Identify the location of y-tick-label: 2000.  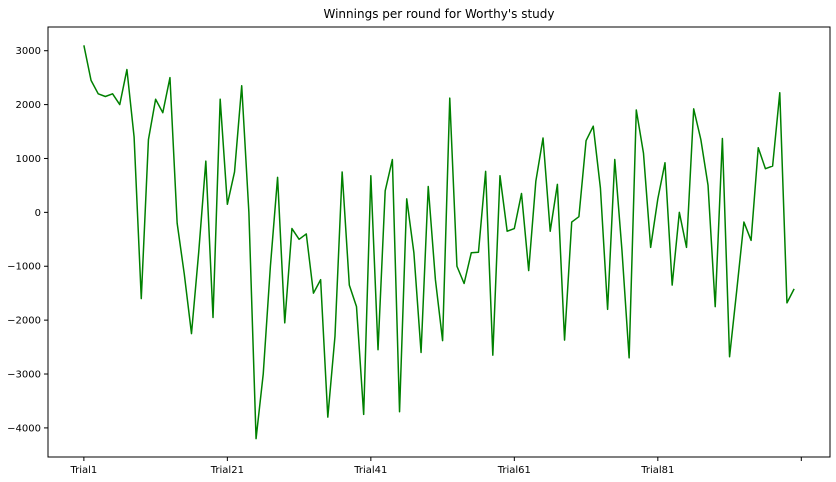
(28, 105).